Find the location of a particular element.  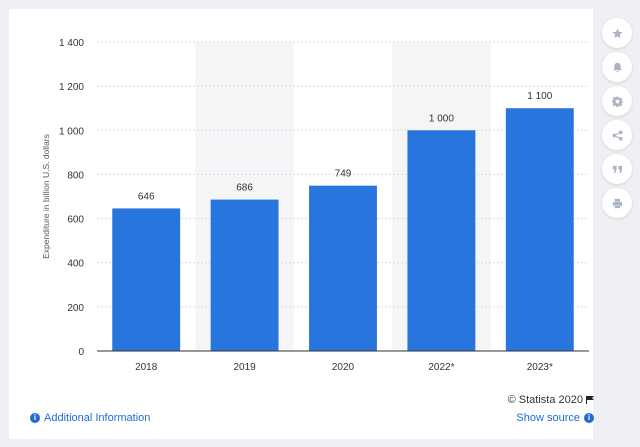

bar-2018 is located at coordinates (146, 279).